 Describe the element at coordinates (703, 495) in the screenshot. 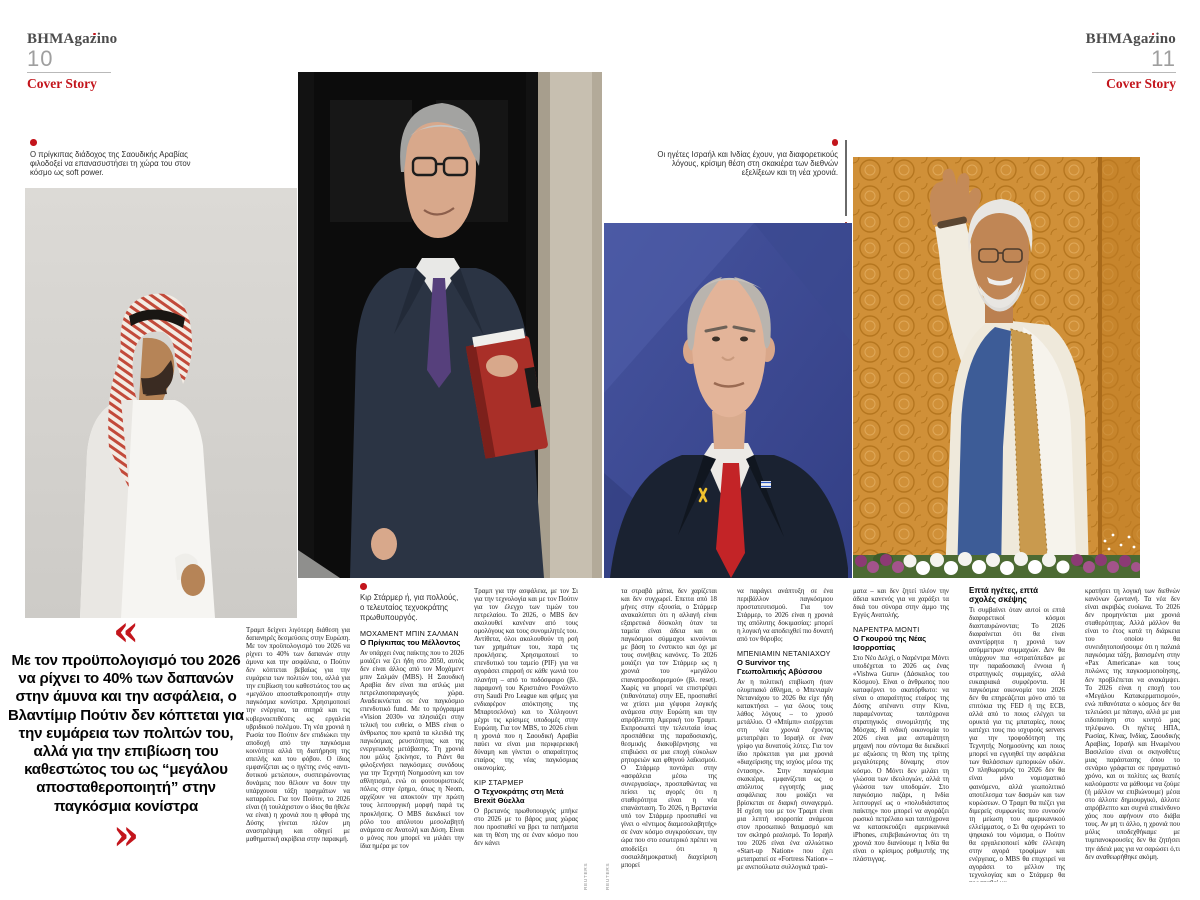

I see `yellow-ribbon-pin-icon` at that location.